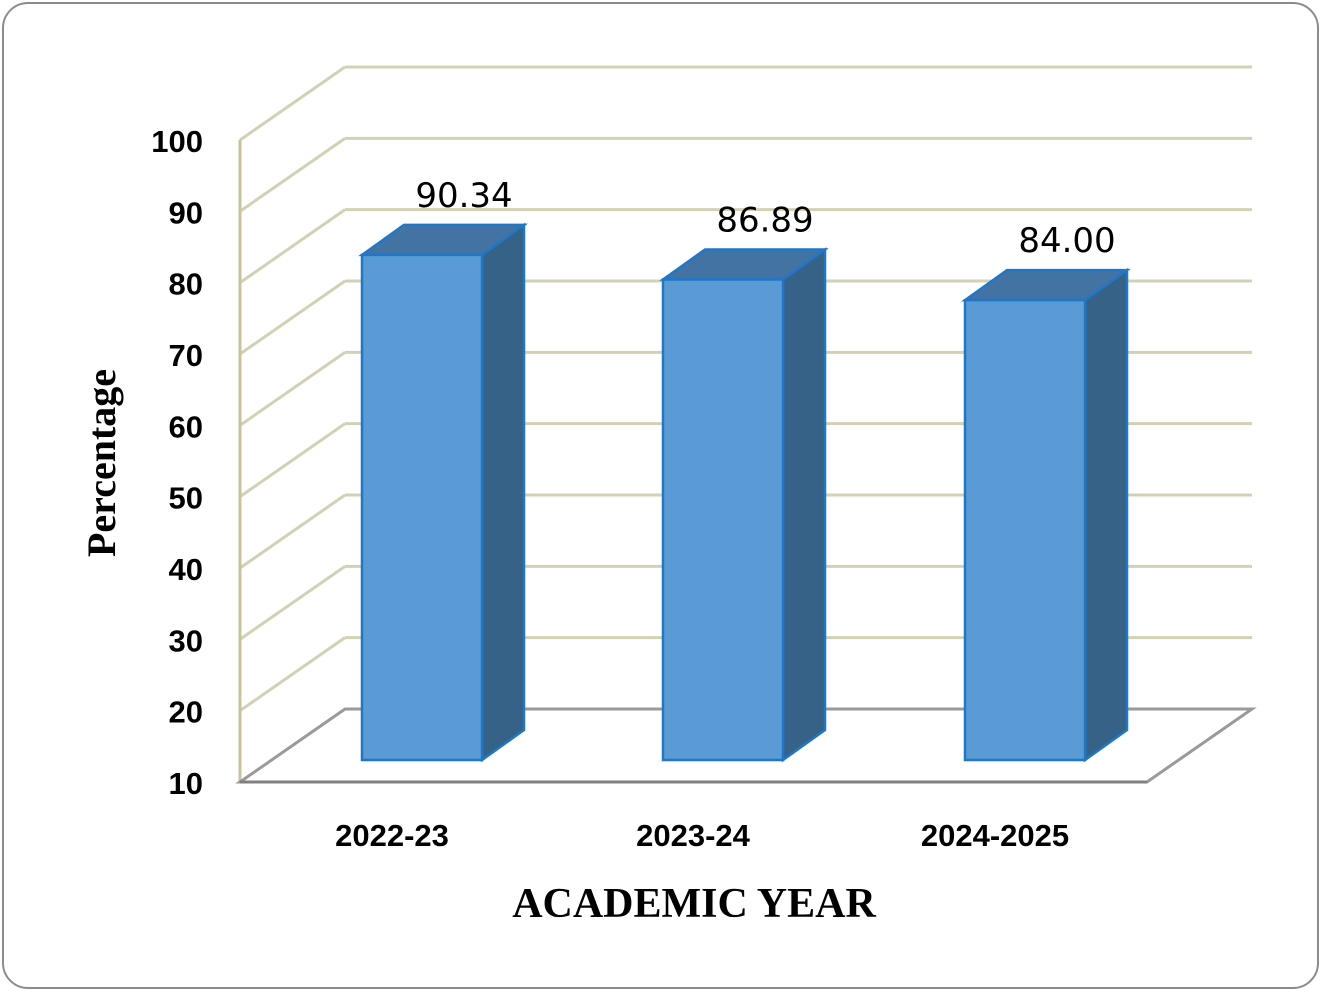  What do you see at coordinates (1066, 241) in the screenshot?
I see `data-label: 84.00` at bounding box center [1066, 241].